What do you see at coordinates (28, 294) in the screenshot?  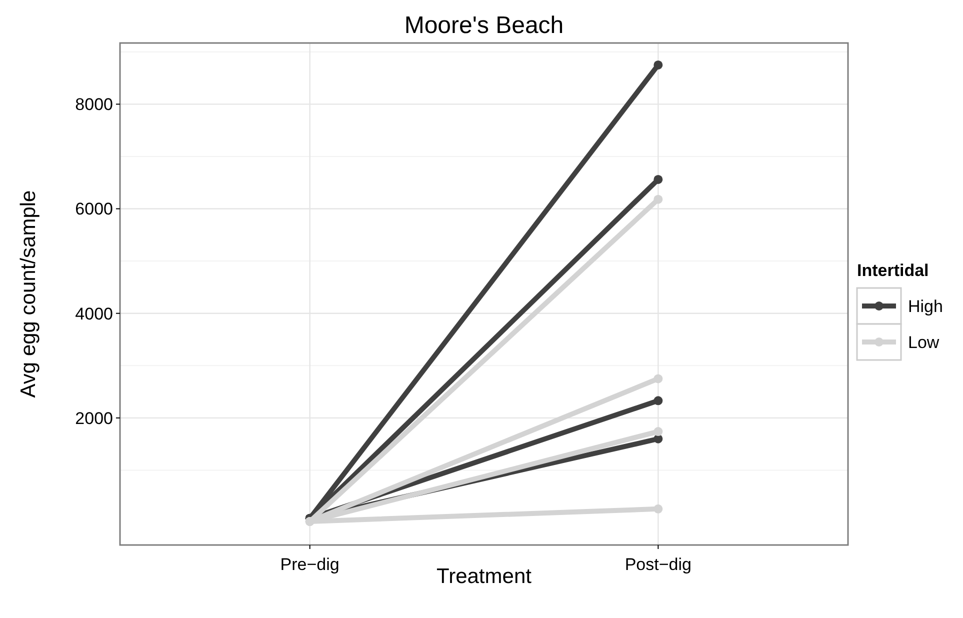 I see `y-axis-title: Avg egg count/sample` at bounding box center [28, 294].